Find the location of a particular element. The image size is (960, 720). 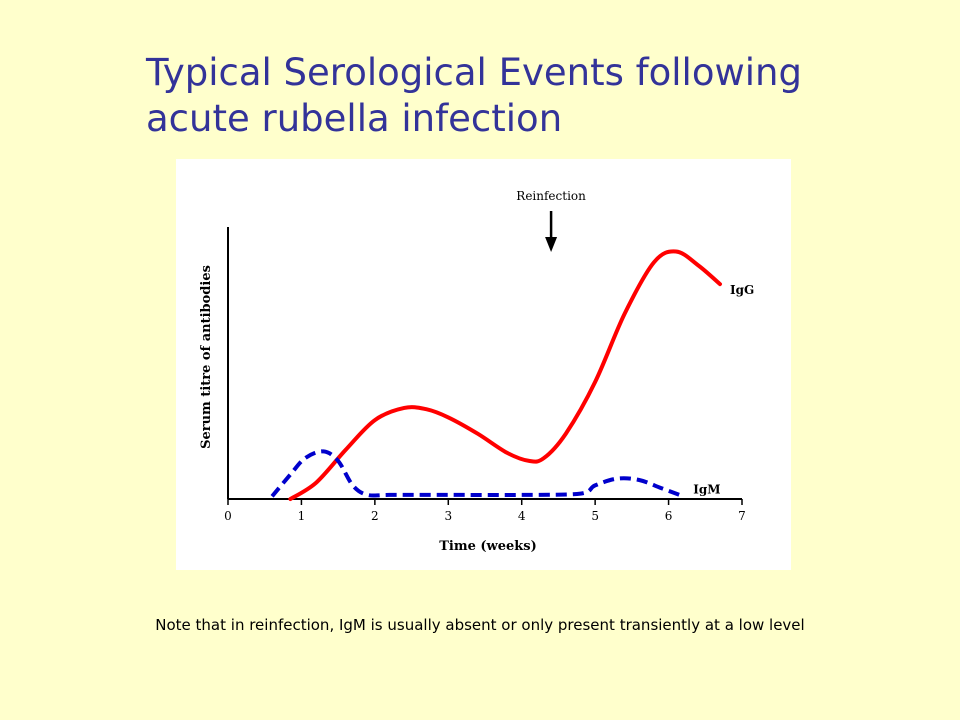

reinfection-annotation: Reinfection is located at coordinates (551, 196).